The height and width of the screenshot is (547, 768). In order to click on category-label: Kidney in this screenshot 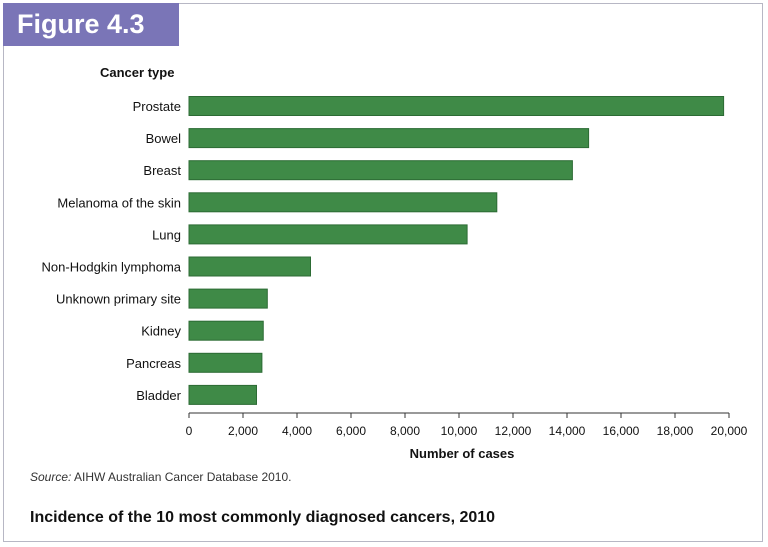, I will do `click(161, 331)`.